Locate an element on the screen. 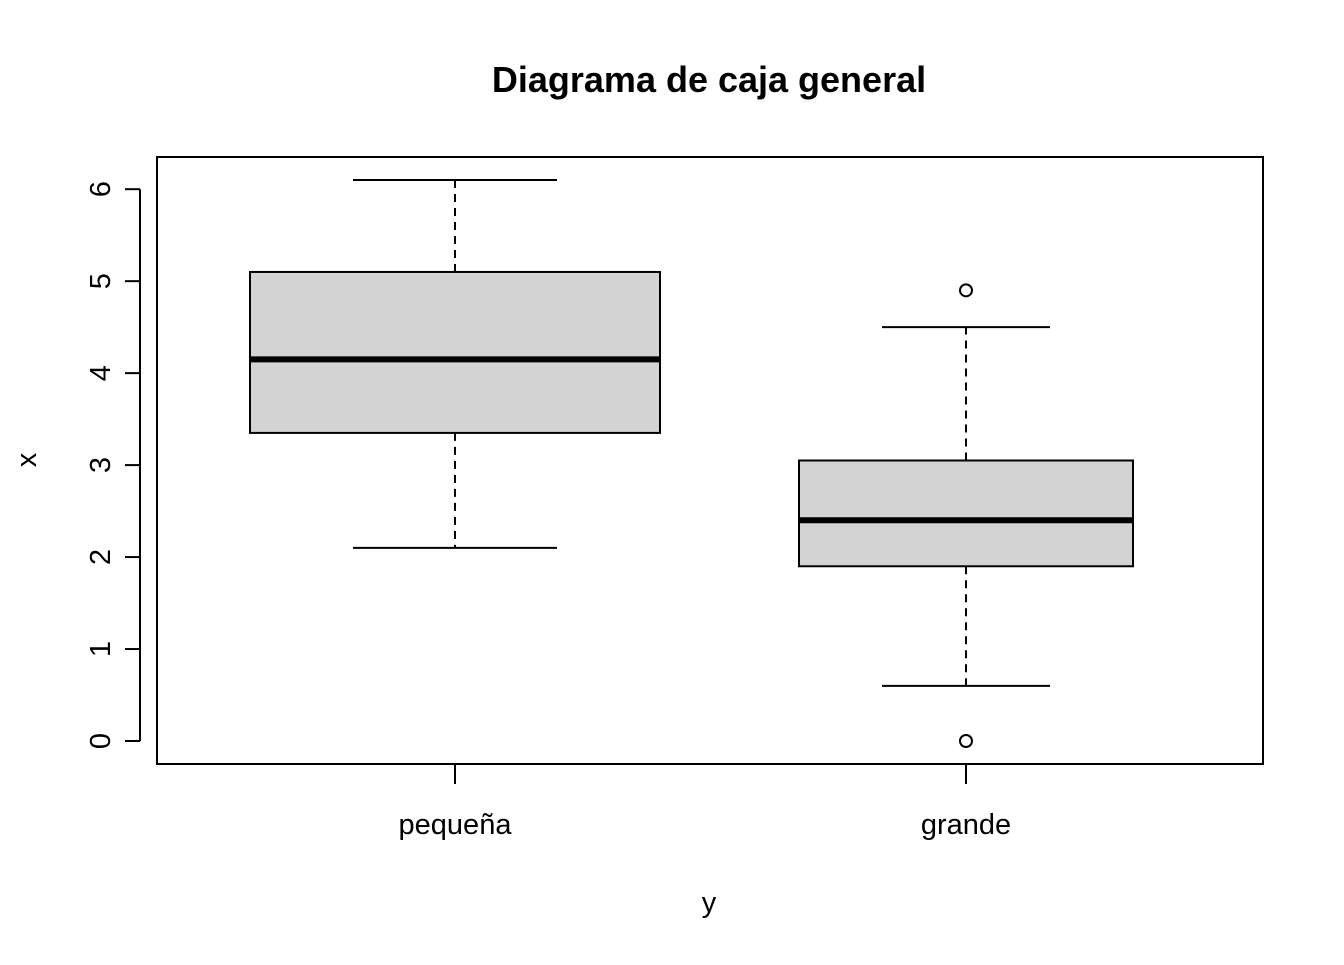  x-axis-label: y is located at coordinates (709, 903).